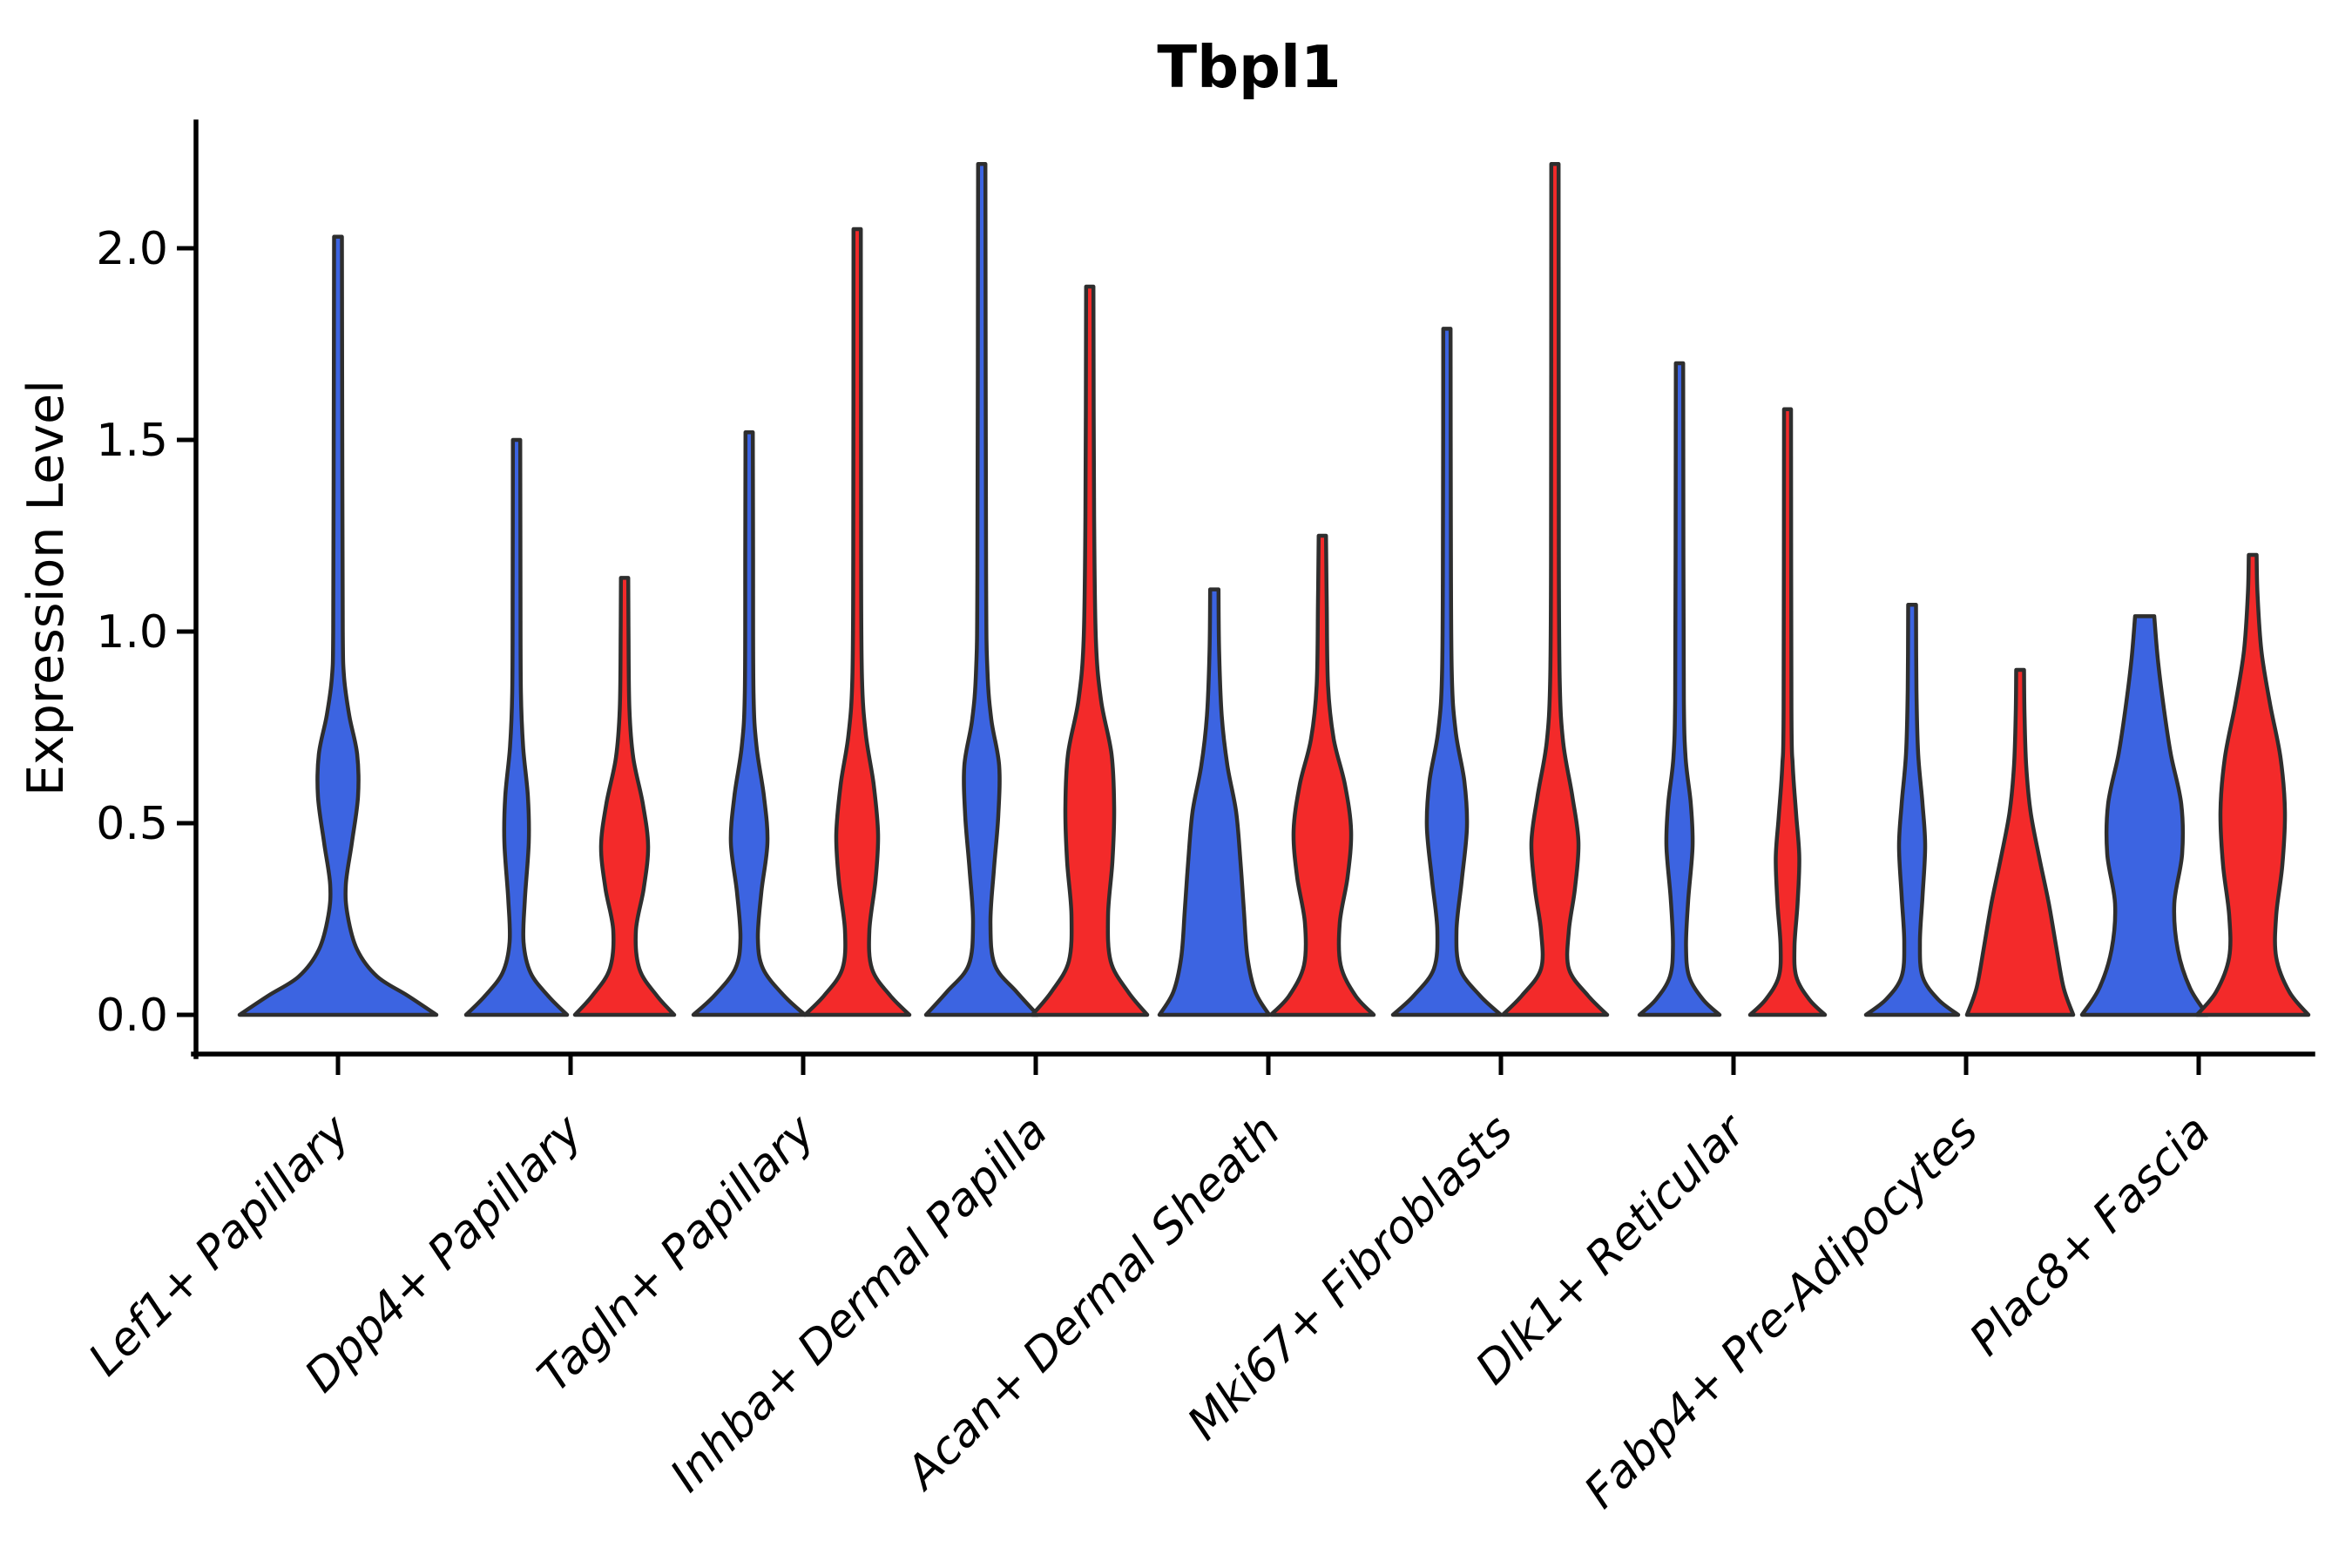 The height and width of the screenshot is (1568, 2352). Describe the element at coordinates (982, 589) in the screenshot. I see `violin-inhba-dermal-papilla-blue` at that location.